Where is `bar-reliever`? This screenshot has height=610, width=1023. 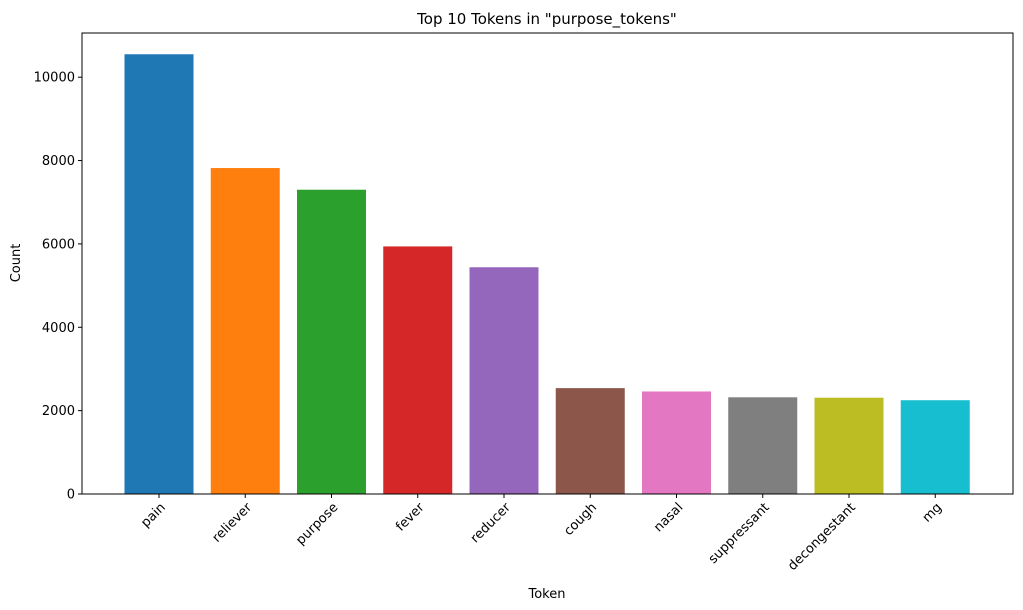
bar-reliever is located at coordinates (245, 331).